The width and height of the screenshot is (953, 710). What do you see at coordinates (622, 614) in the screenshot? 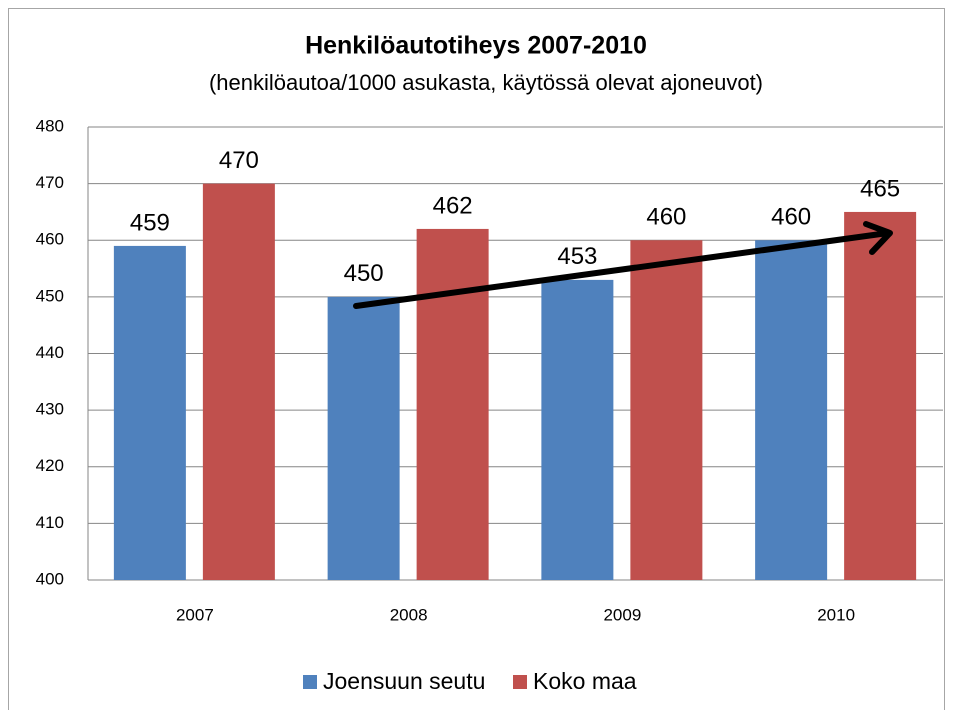
I see `x-tick-label: 2009` at bounding box center [622, 614].